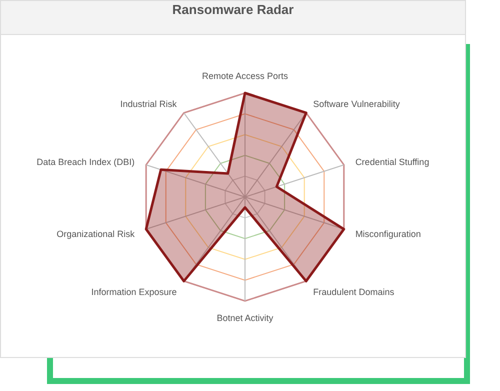  What do you see at coordinates (245, 76) in the screenshot?
I see `spoke-label: Remote Access Ports` at bounding box center [245, 76].